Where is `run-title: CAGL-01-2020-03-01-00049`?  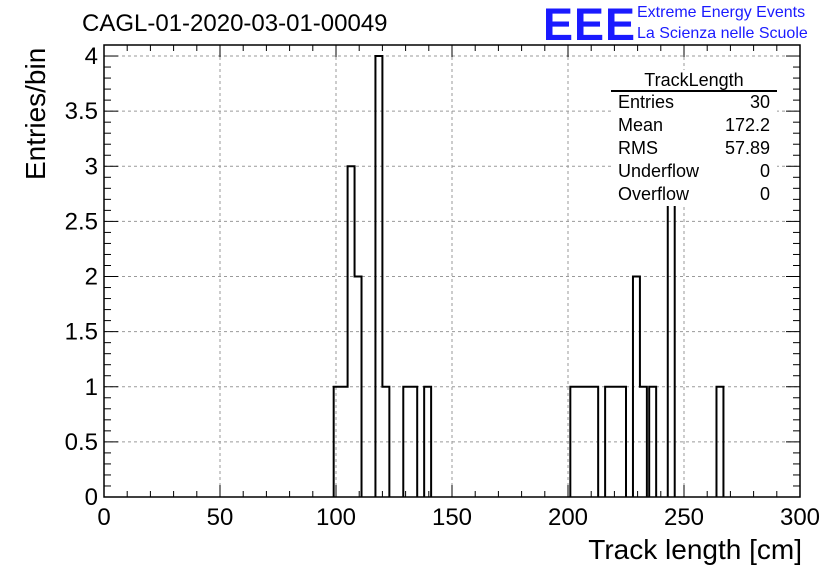
run-title: CAGL-01-2020-03-01-00049 is located at coordinates (235, 23).